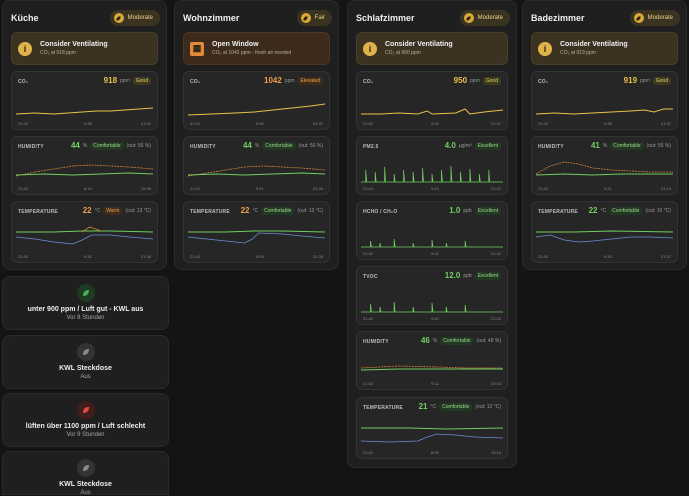 The width and height of the screenshot is (689, 496). What do you see at coordinates (477, 80) in the screenshot?
I see `co2-value: 950 ppm Good` at bounding box center [477, 80].